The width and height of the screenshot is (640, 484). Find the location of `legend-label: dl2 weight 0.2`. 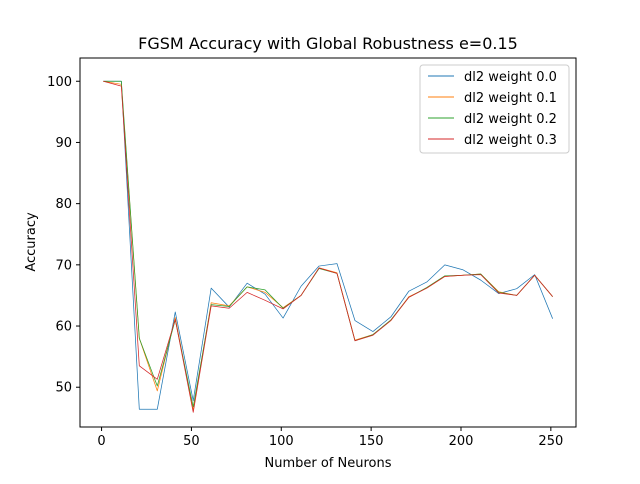

legend-label: dl2 weight 0.2 is located at coordinates (510, 119).